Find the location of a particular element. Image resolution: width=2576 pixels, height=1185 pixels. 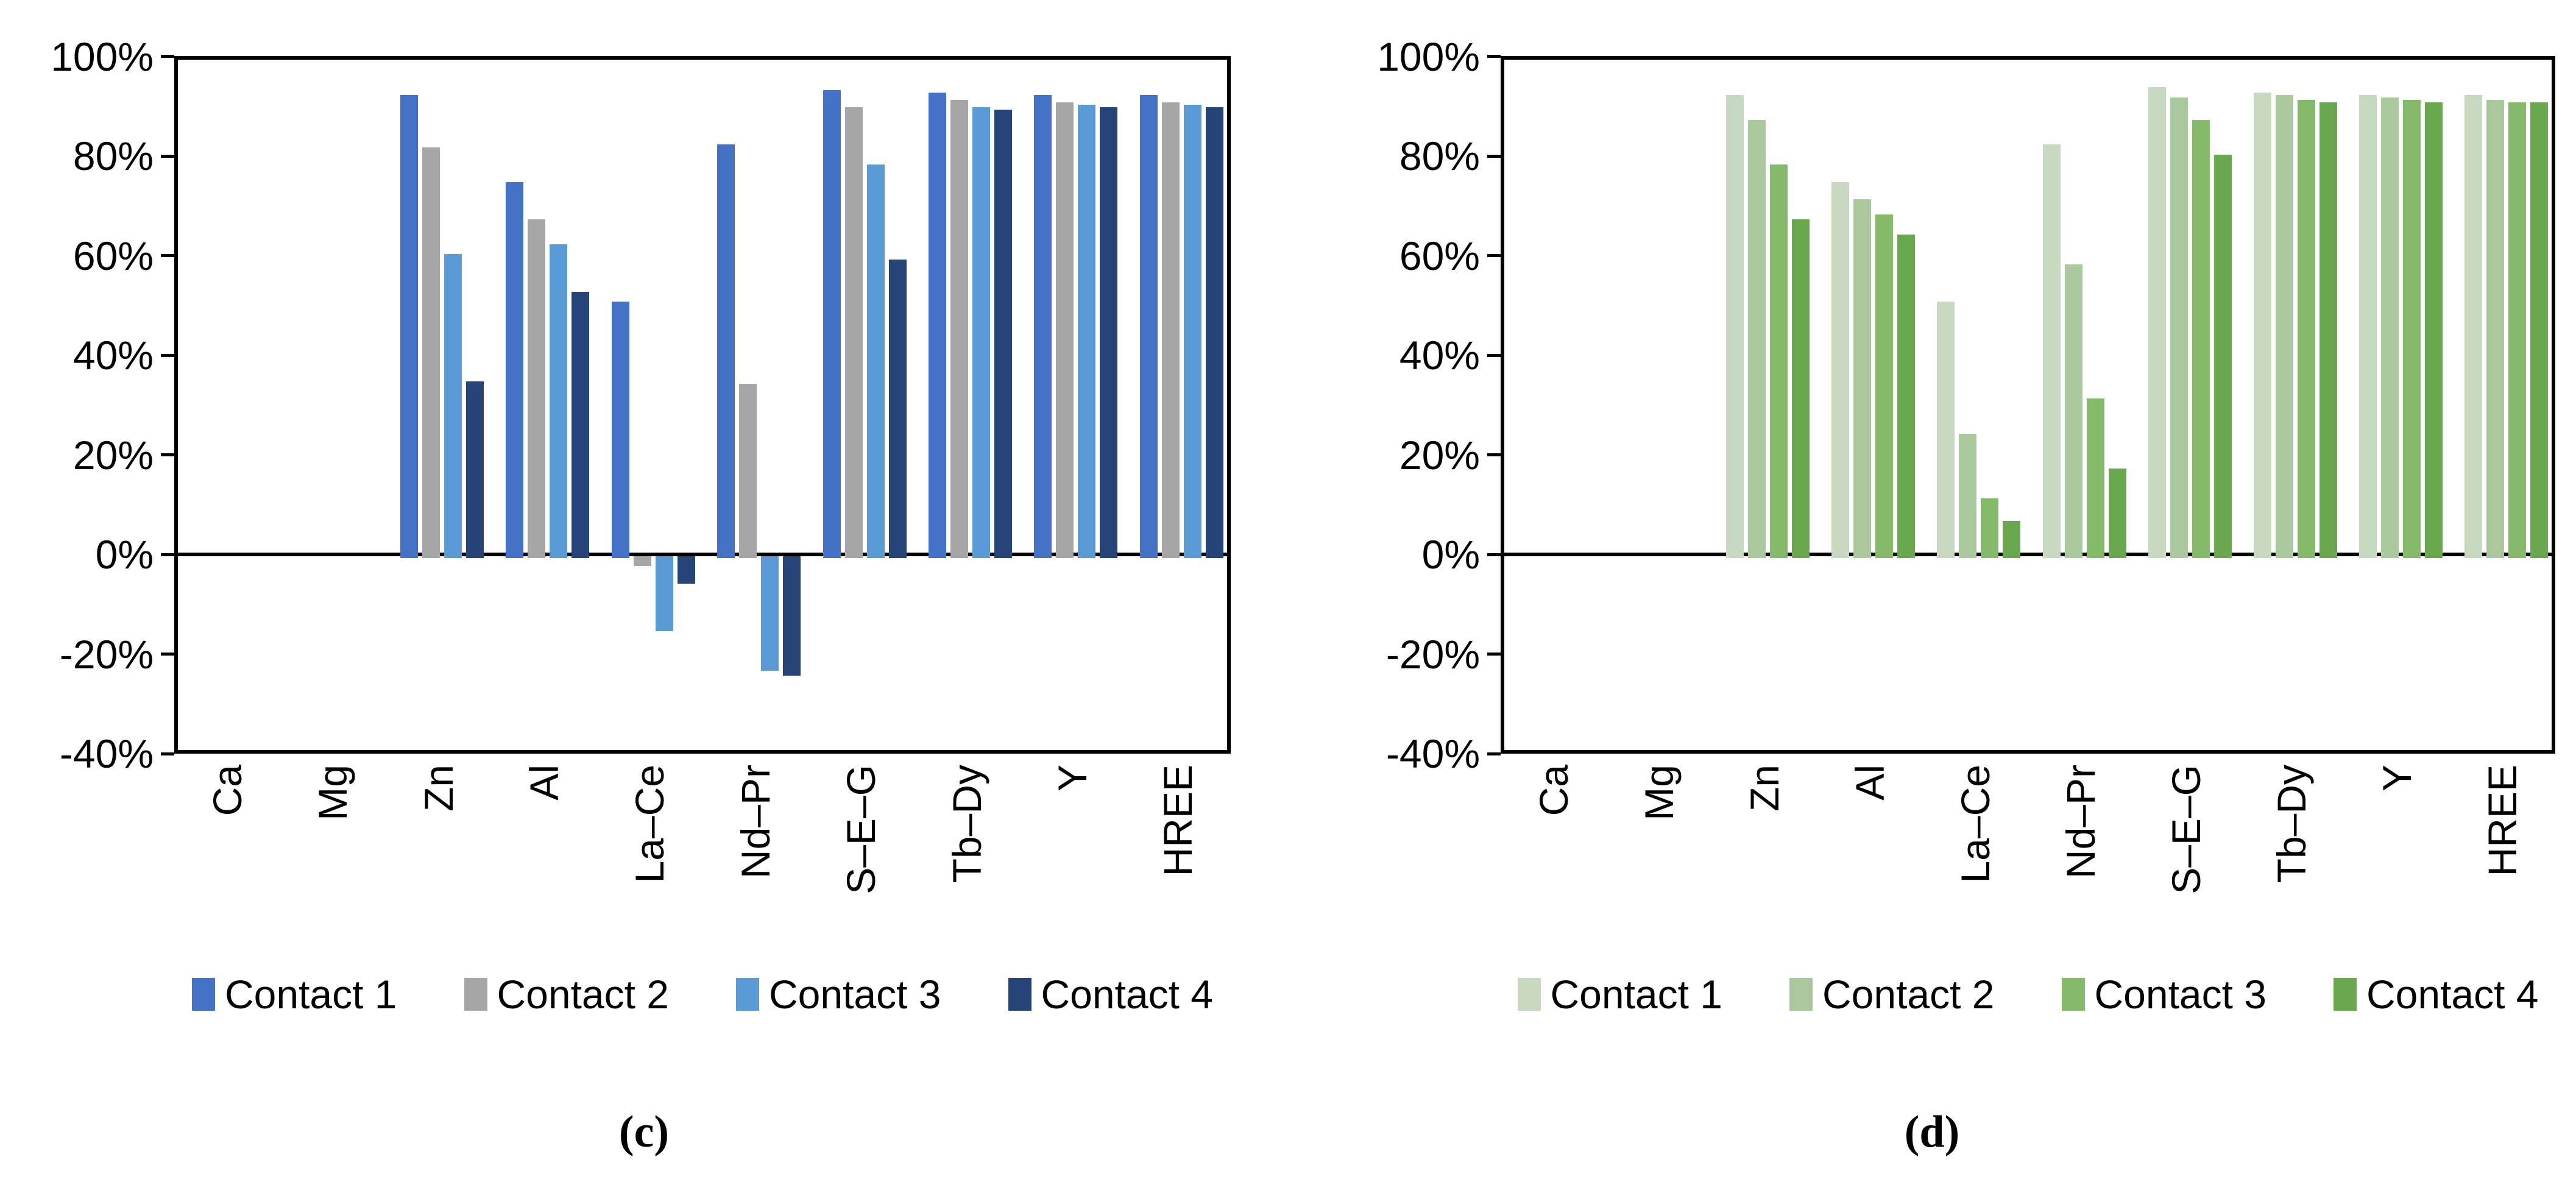

bar-contact2-Nd–Pr is located at coordinates (748, 470).